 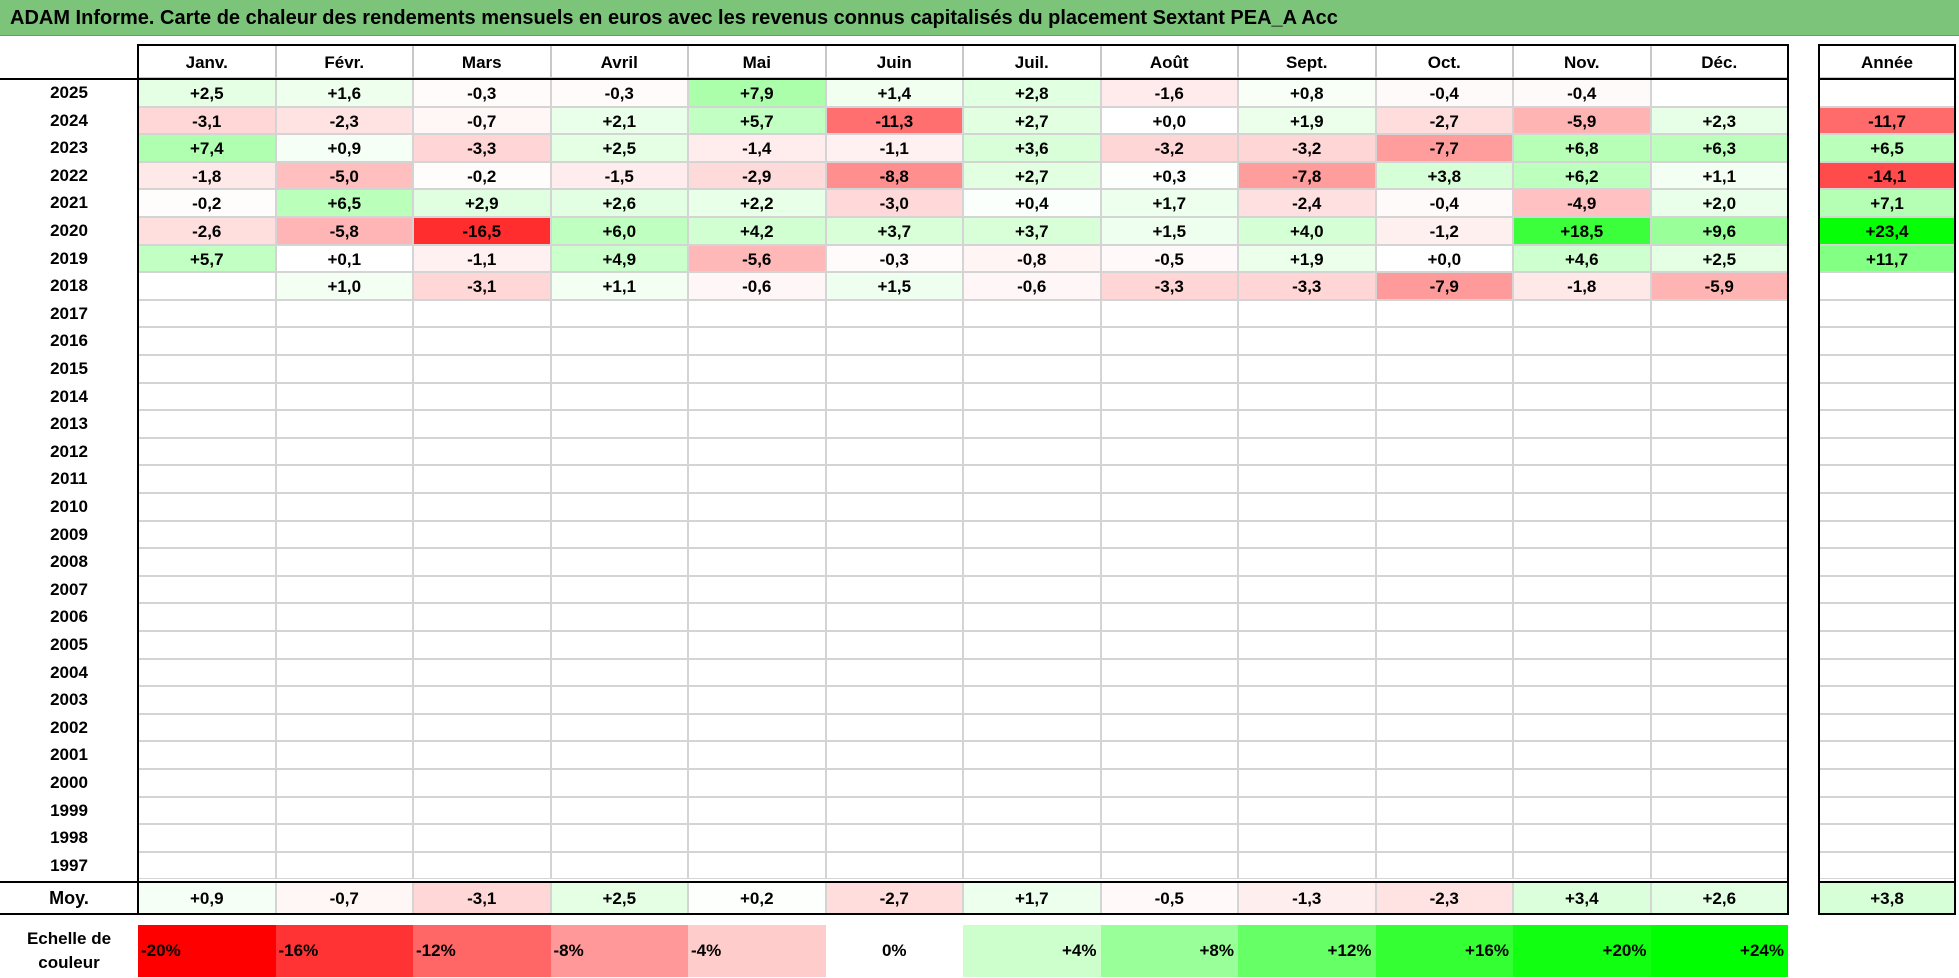 I want to click on year-label: 2007, so click(x=69, y=589).